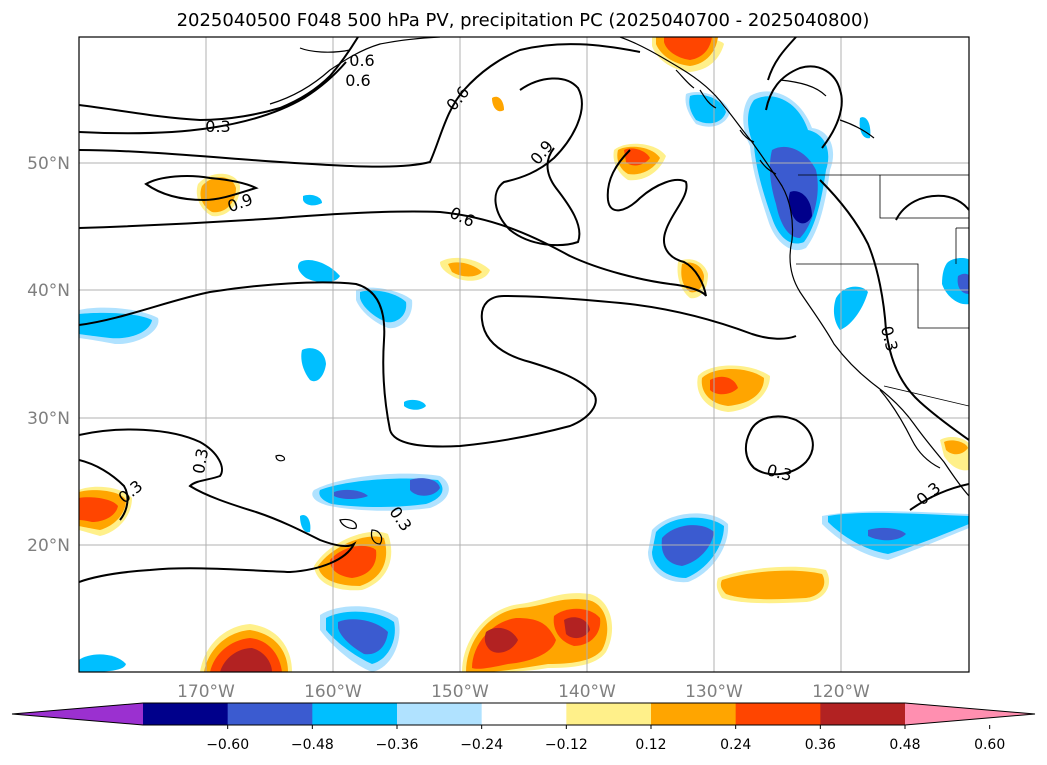  I want to click on colorbar-outline, so click(523, 714).